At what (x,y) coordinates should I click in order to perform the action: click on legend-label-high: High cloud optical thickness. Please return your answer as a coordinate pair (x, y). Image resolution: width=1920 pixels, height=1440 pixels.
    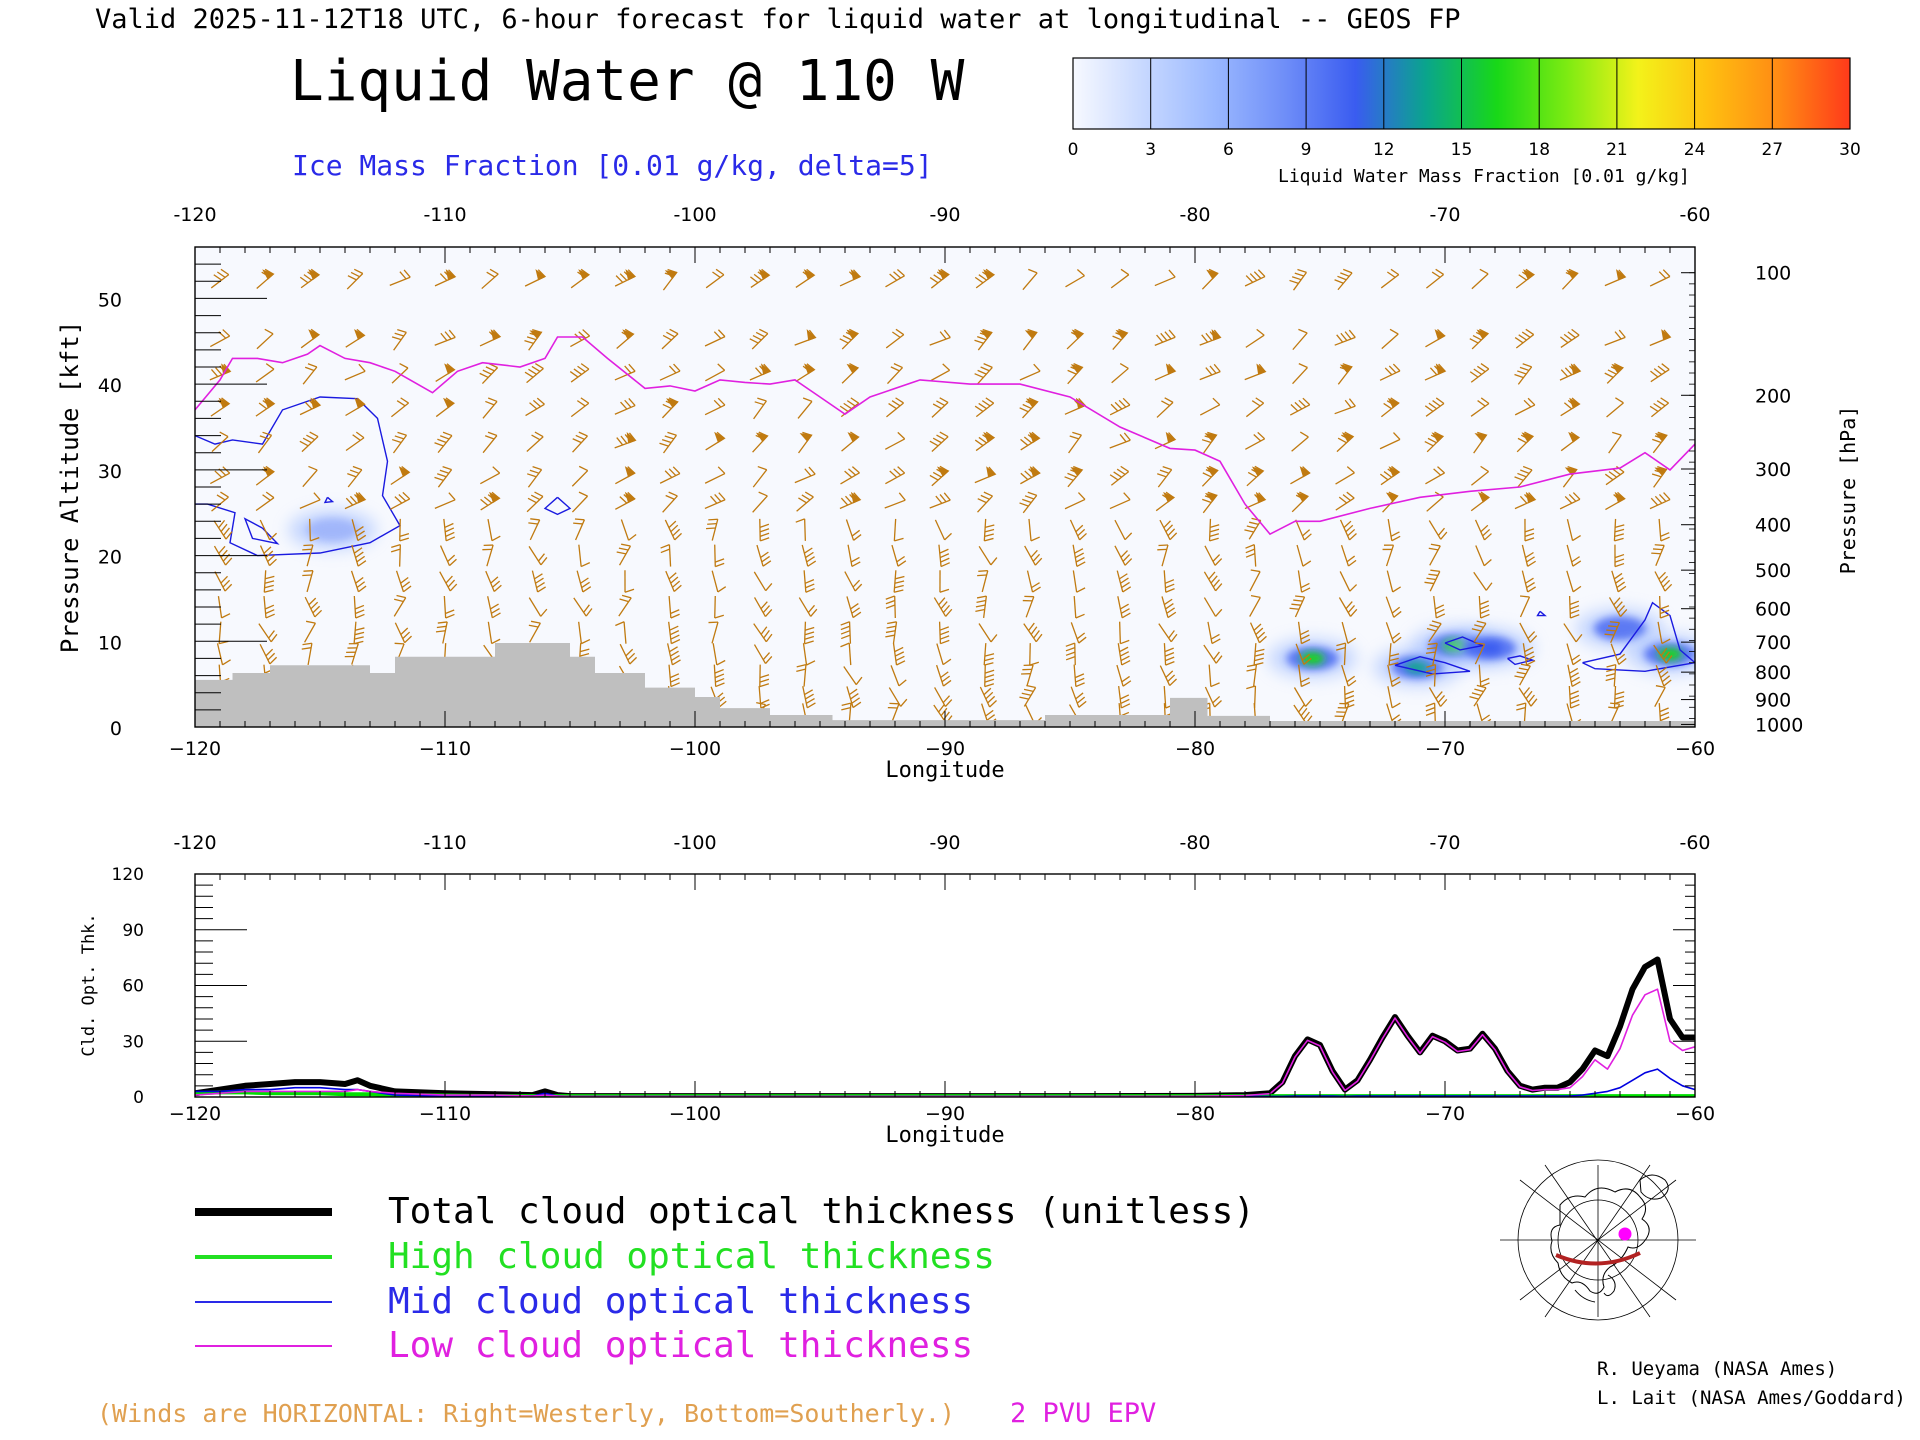
    Looking at the image, I should click on (691, 1256).